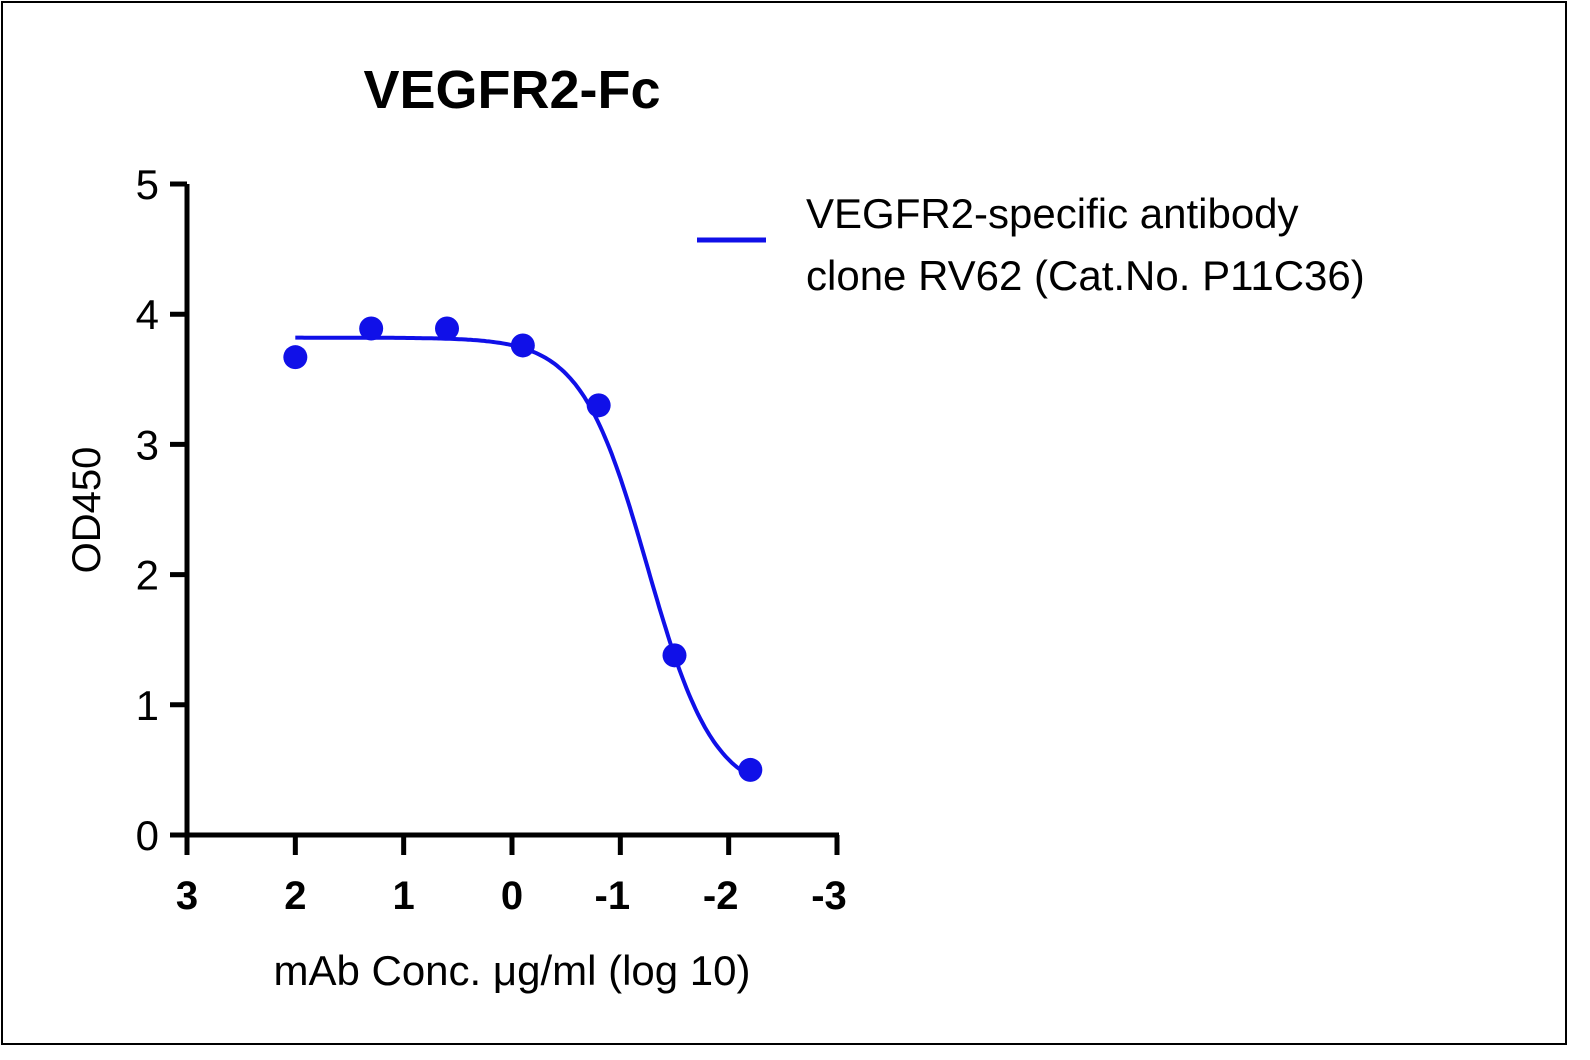 Image resolution: width=1590 pixels, height=1060 pixels. I want to click on x-axis-label: mAb Conc. μg/ml (log 10), so click(511, 970).